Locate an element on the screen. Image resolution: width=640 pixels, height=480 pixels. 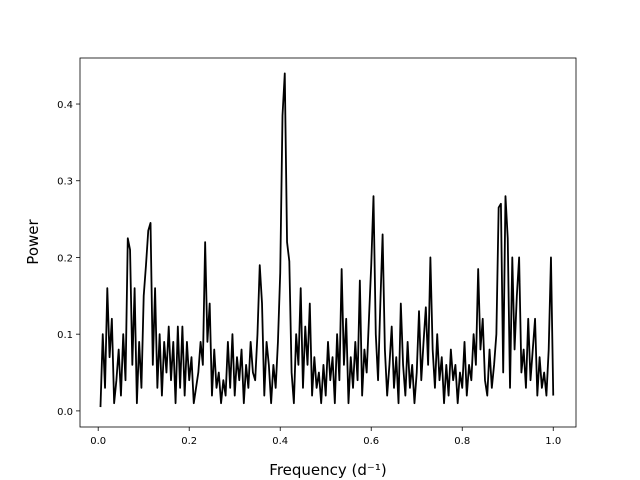
y-tick-label: 0.4 is located at coordinates (65, 105).